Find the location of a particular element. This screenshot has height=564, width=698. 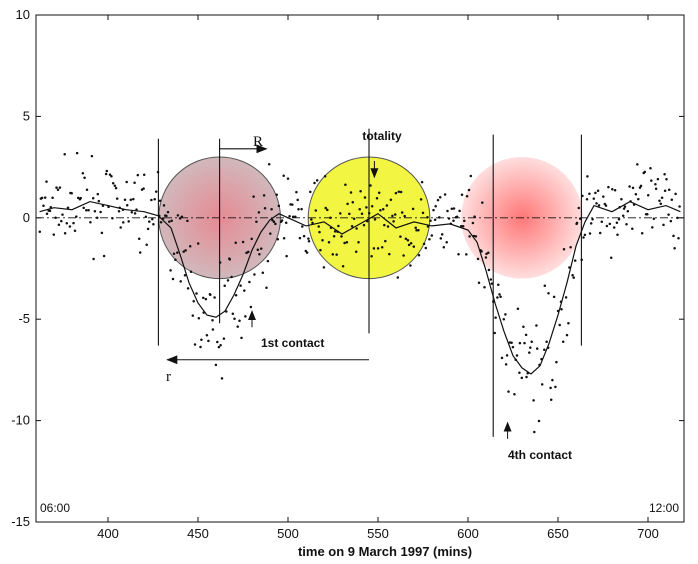

x-tick-label: 650 is located at coordinates (558, 533).